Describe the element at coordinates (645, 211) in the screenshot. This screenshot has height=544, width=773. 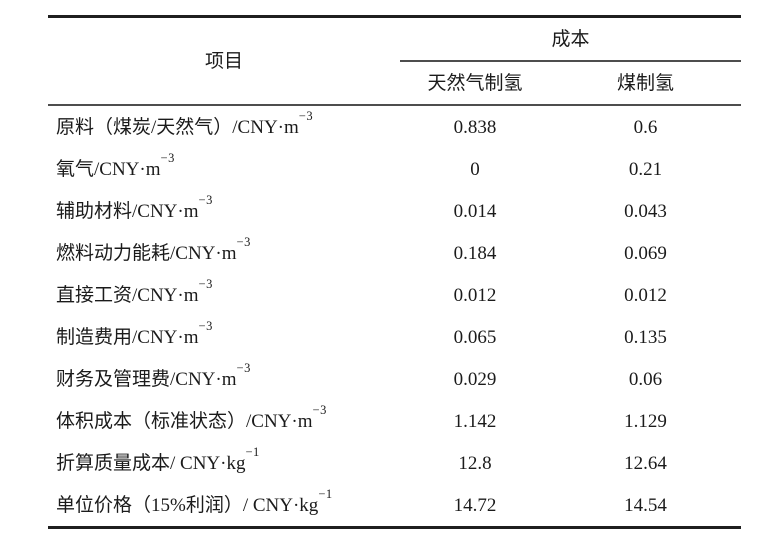
I see `coal-value: 0.043` at that location.